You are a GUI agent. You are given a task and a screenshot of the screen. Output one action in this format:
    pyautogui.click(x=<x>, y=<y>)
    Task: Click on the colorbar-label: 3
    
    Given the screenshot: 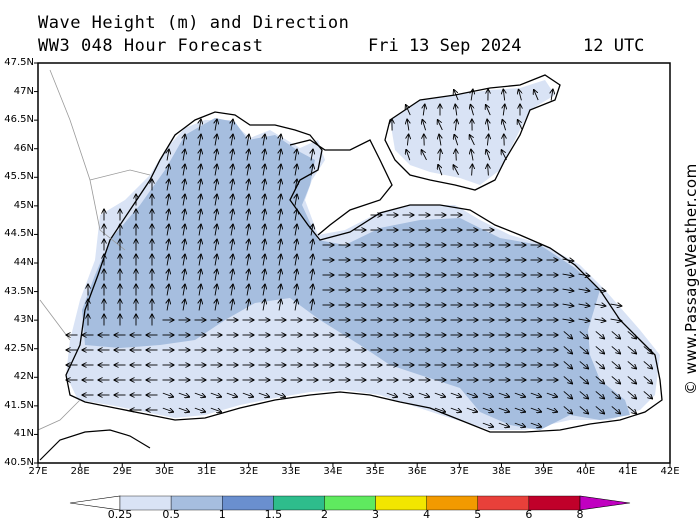 What is the action you would take?
    pyautogui.click(x=376, y=514)
    